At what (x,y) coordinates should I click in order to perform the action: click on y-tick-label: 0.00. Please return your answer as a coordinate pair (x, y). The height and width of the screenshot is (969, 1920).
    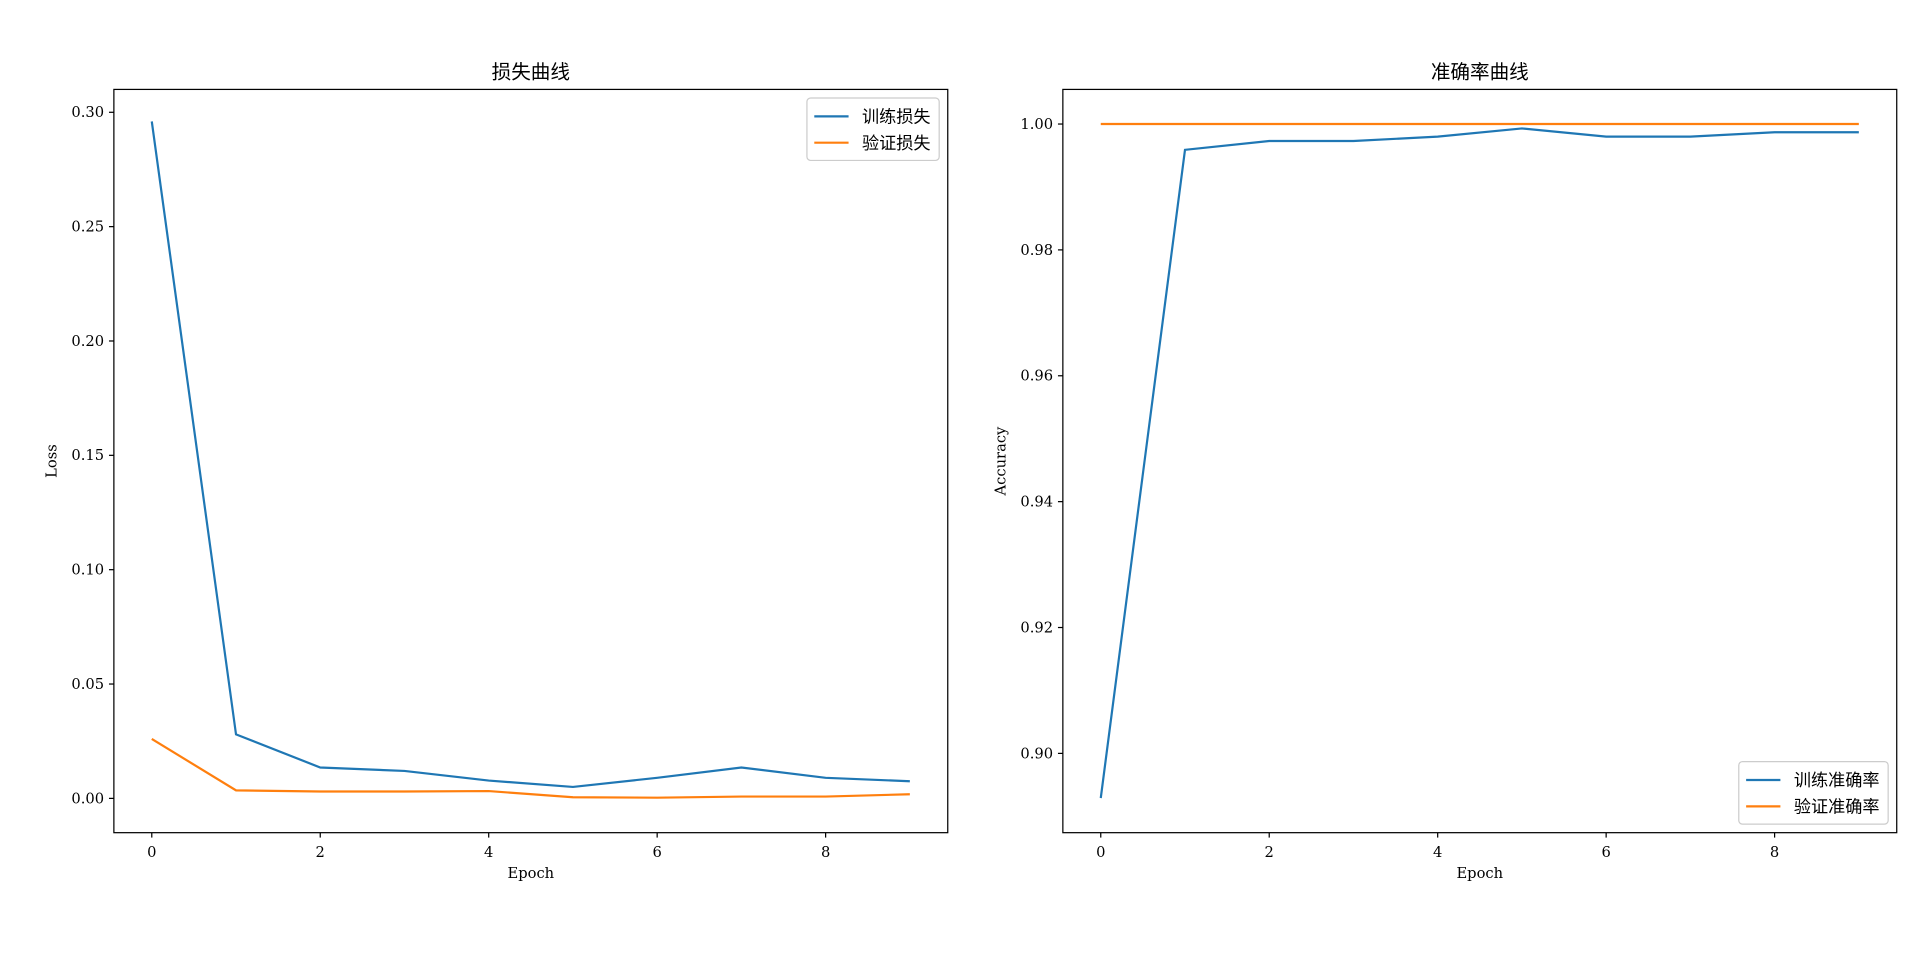
    Looking at the image, I should click on (87, 798).